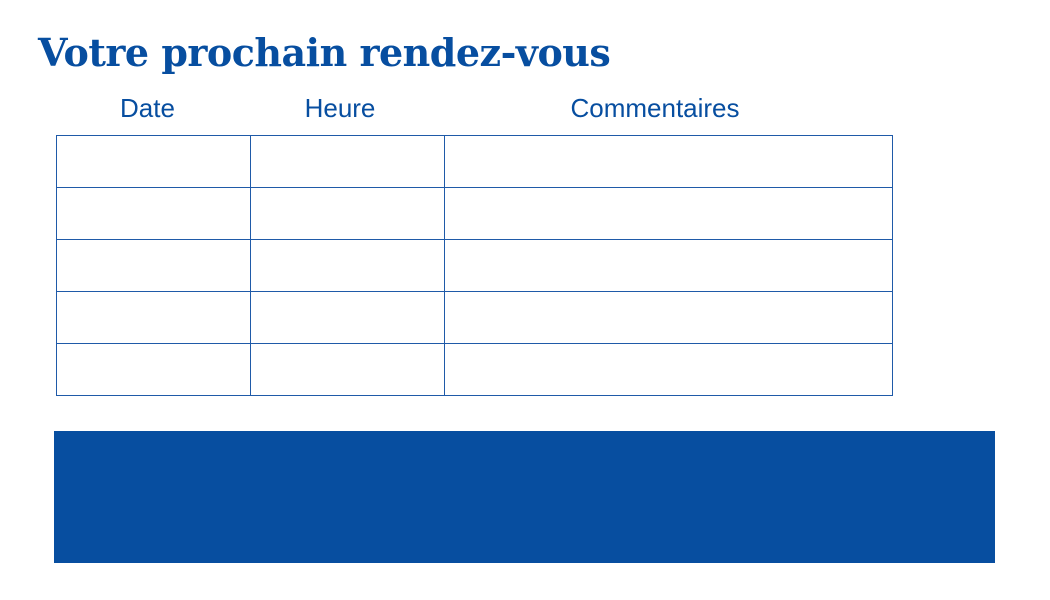 Image resolution: width=1050 pixels, height=600 pixels. Describe the element at coordinates (147, 108) in the screenshot. I see `column-header-date: Date` at that location.